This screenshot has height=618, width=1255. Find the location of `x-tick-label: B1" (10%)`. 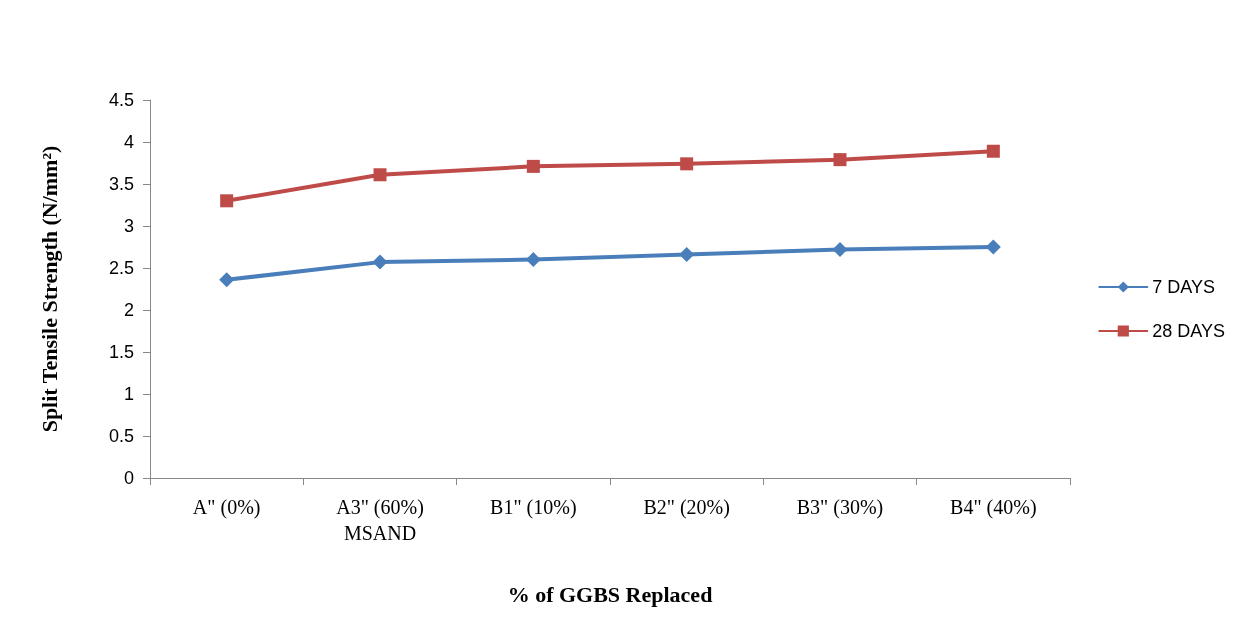

x-tick-label: B1" (10%) is located at coordinates (533, 507).